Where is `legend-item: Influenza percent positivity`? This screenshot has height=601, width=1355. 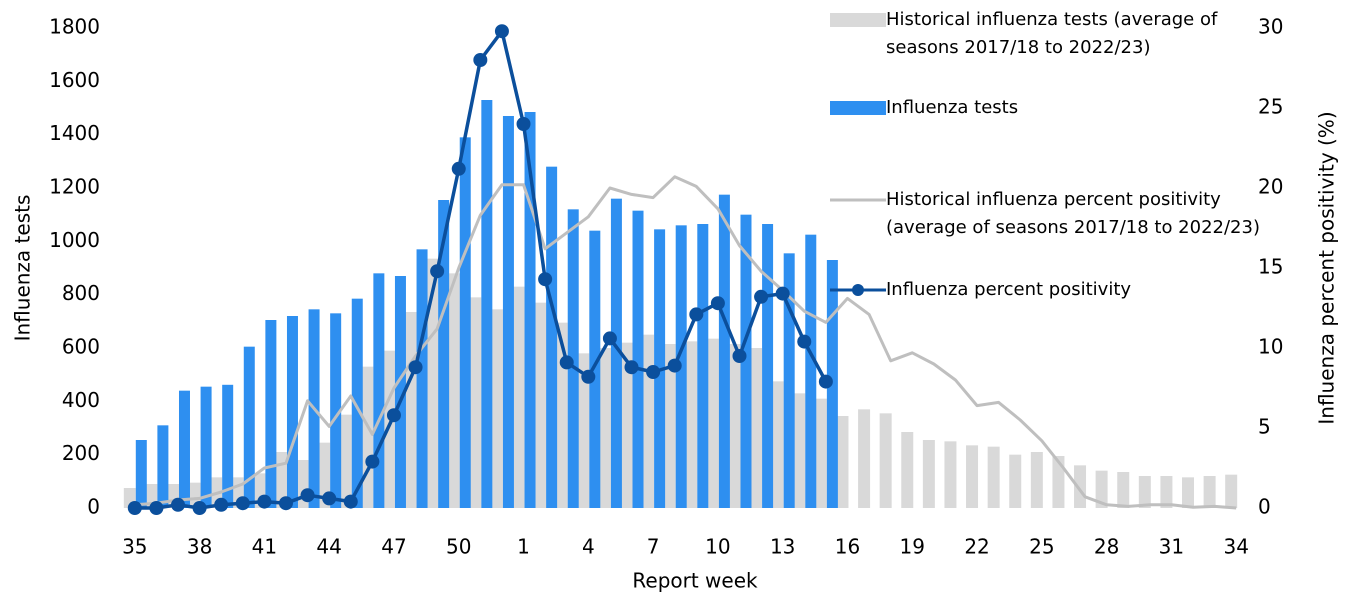 legend-item: Influenza percent positivity is located at coordinates (1045, 290).